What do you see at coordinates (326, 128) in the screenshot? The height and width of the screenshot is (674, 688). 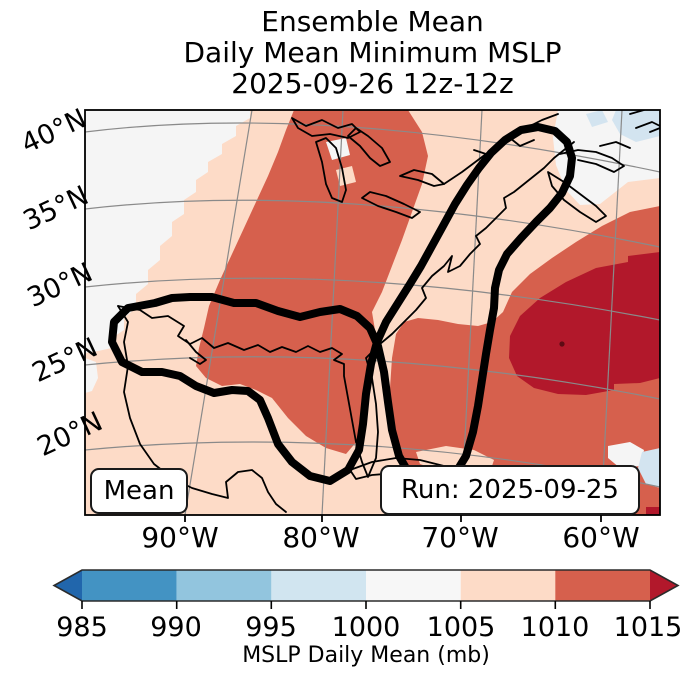 I see `coastline-lake-superior` at bounding box center [326, 128].